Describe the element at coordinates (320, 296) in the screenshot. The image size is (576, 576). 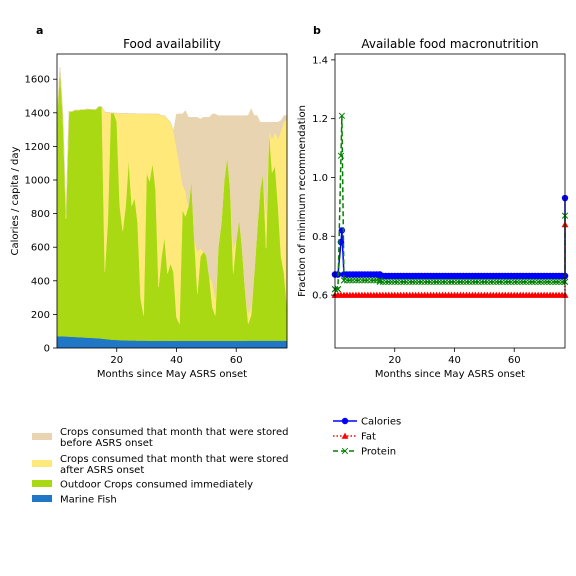
I see `y-tick-label: 0.6` at that location.